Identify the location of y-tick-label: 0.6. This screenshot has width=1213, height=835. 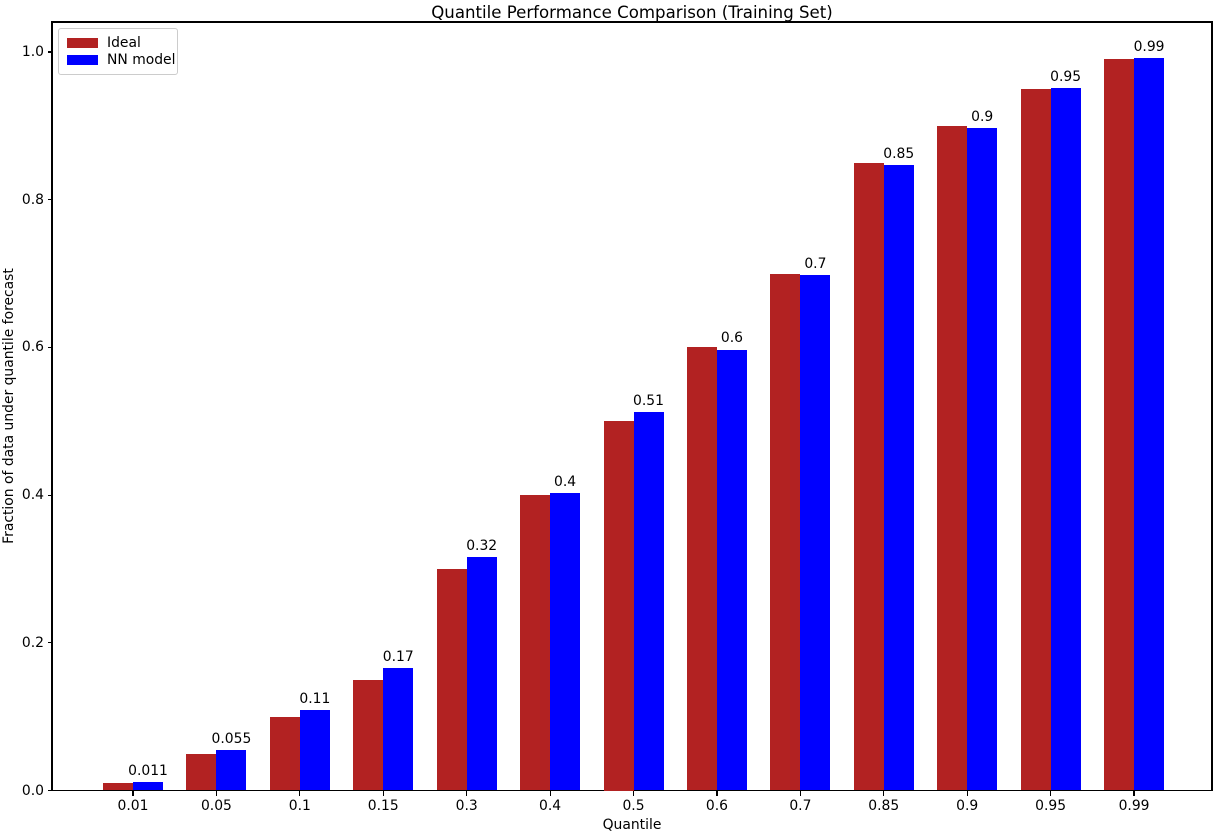
(32, 347).